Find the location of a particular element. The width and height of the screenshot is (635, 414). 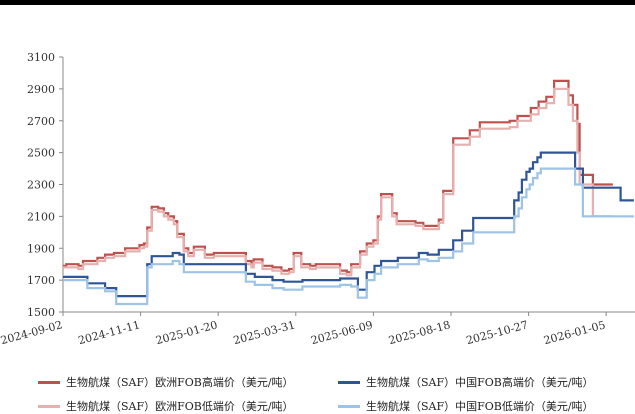

legend-item-cn-high: 生物航煤（SAF）中国FOB高端价（美元/吨） is located at coordinates (466, 382).